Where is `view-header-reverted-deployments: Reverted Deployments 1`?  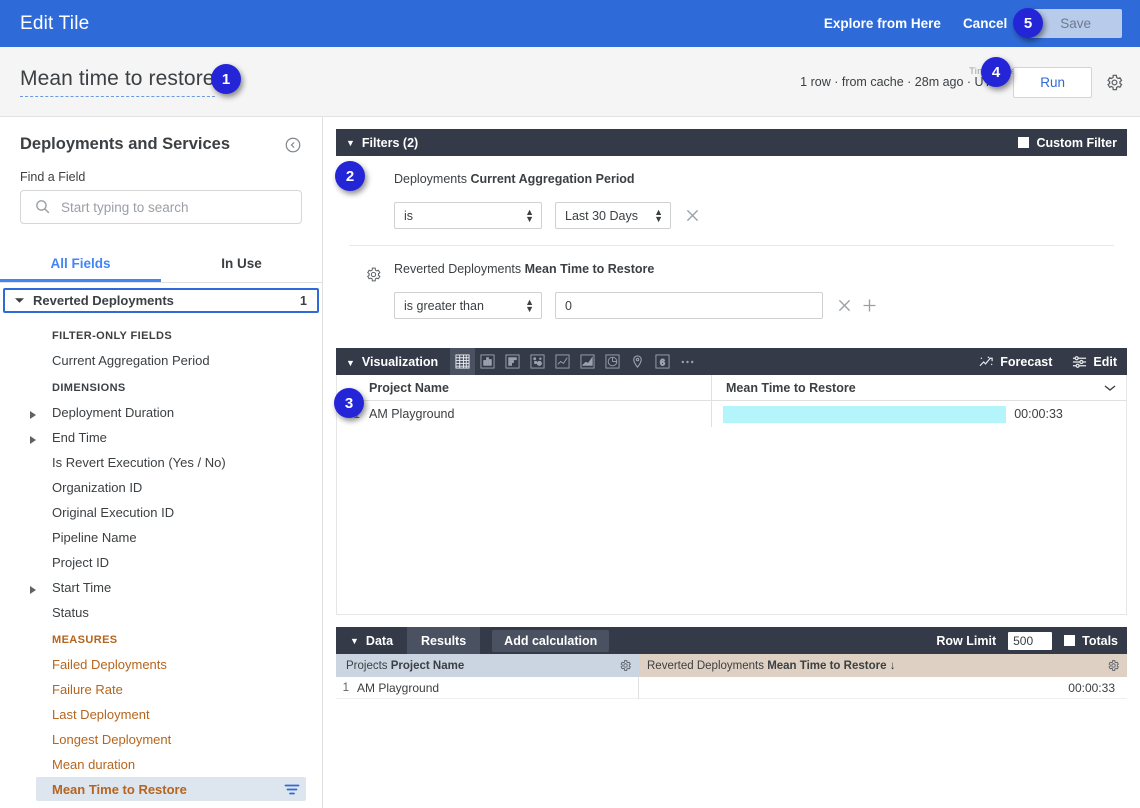 view-header-reverted-deployments: Reverted Deployments 1 is located at coordinates (161, 300).